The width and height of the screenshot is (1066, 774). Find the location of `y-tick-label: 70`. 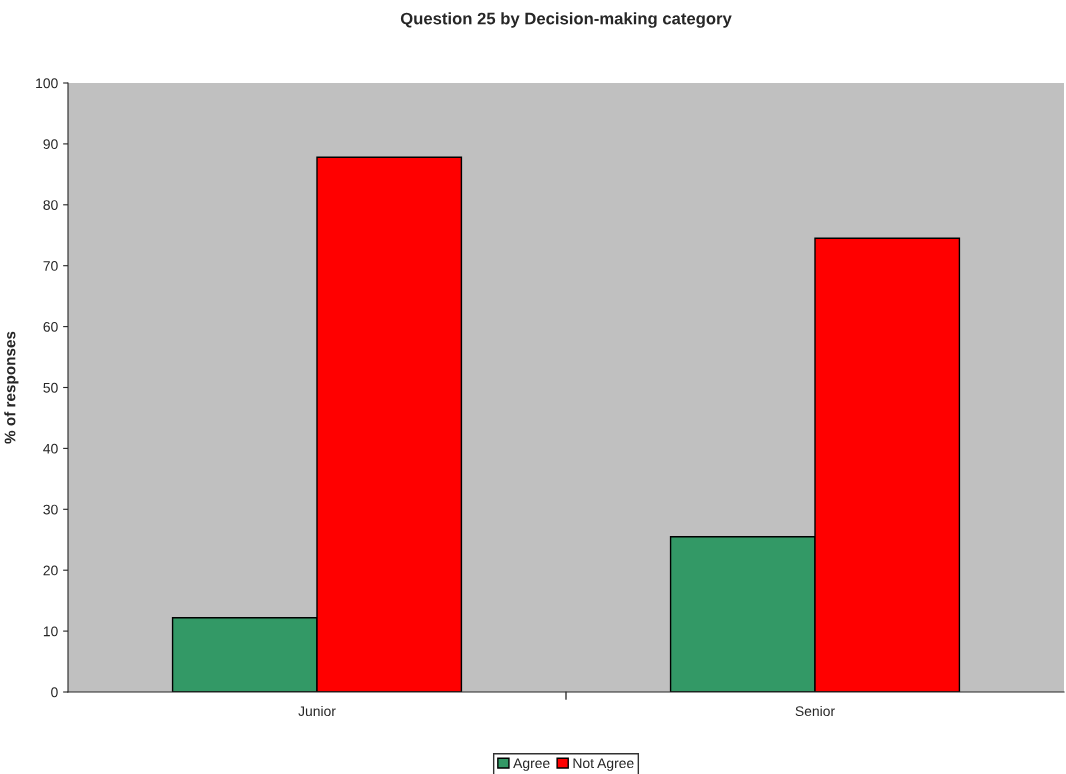

y-tick-label: 70 is located at coordinates (50, 266).